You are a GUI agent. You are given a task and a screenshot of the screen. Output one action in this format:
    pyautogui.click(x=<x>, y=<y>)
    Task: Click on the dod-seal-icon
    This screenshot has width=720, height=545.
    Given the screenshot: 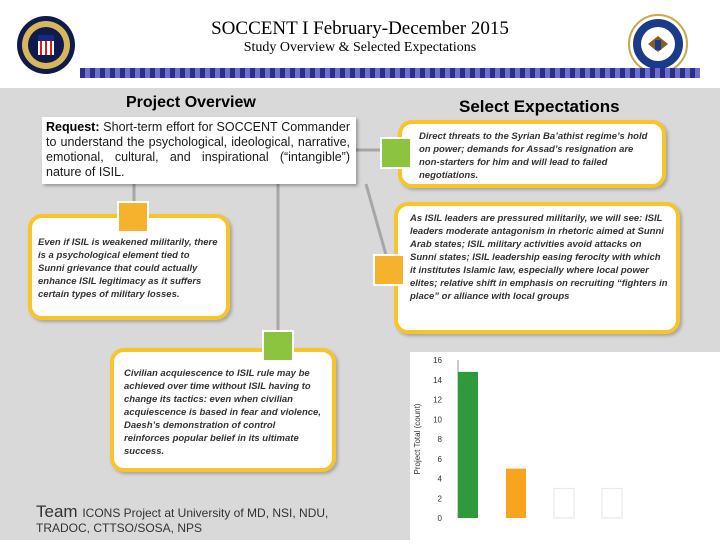 What is the action you would take?
    pyautogui.click(x=658, y=44)
    